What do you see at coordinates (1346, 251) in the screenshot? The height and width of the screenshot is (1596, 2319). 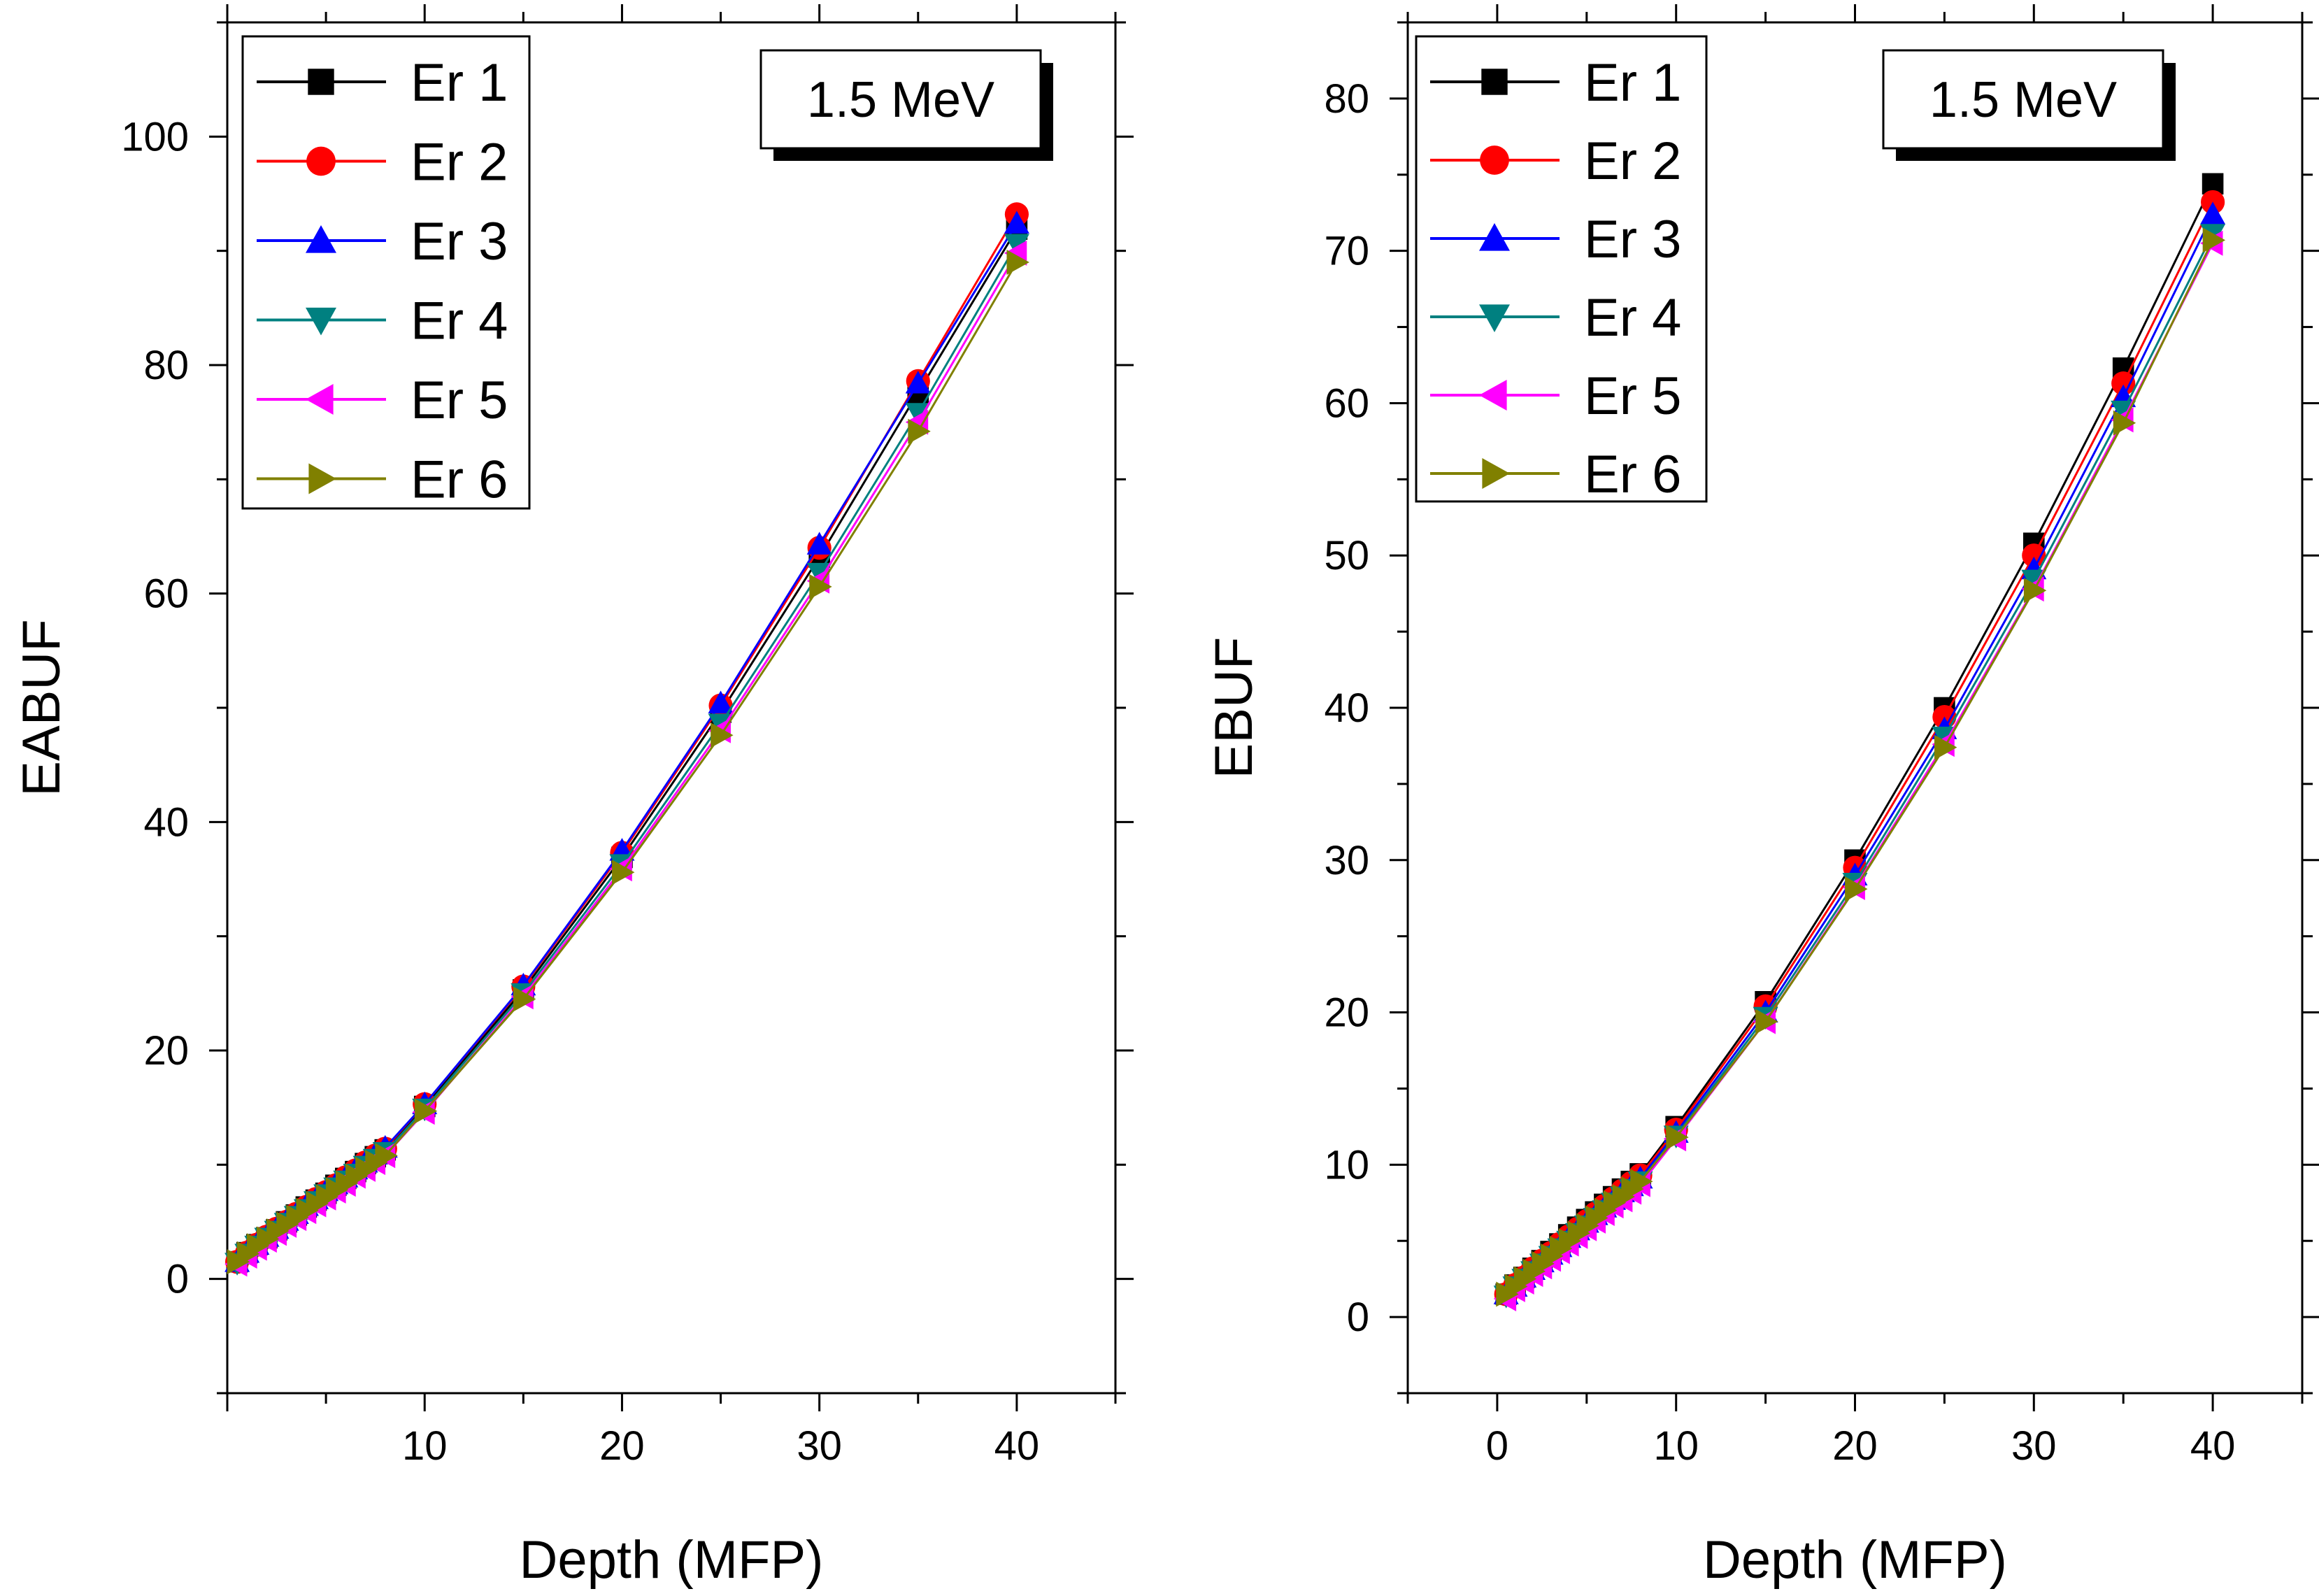 I see `y-tick-label: 70` at bounding box center [1346, 251].